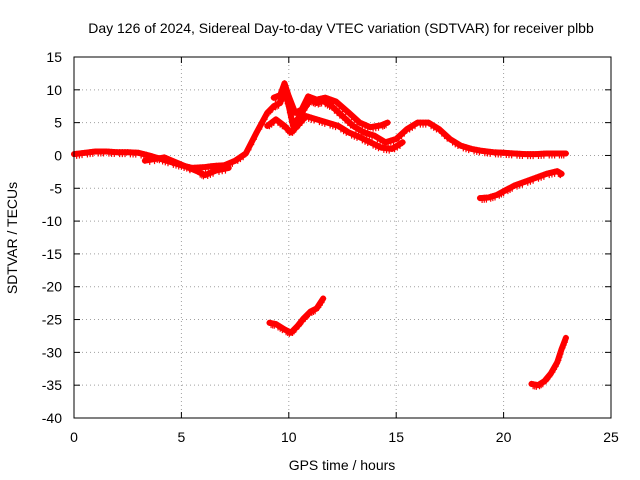 This screenshot has width=640, height=480. Describe the element at coordinates (52, 418) in the screenshot. I see `y-tick-label: -40` at that location.